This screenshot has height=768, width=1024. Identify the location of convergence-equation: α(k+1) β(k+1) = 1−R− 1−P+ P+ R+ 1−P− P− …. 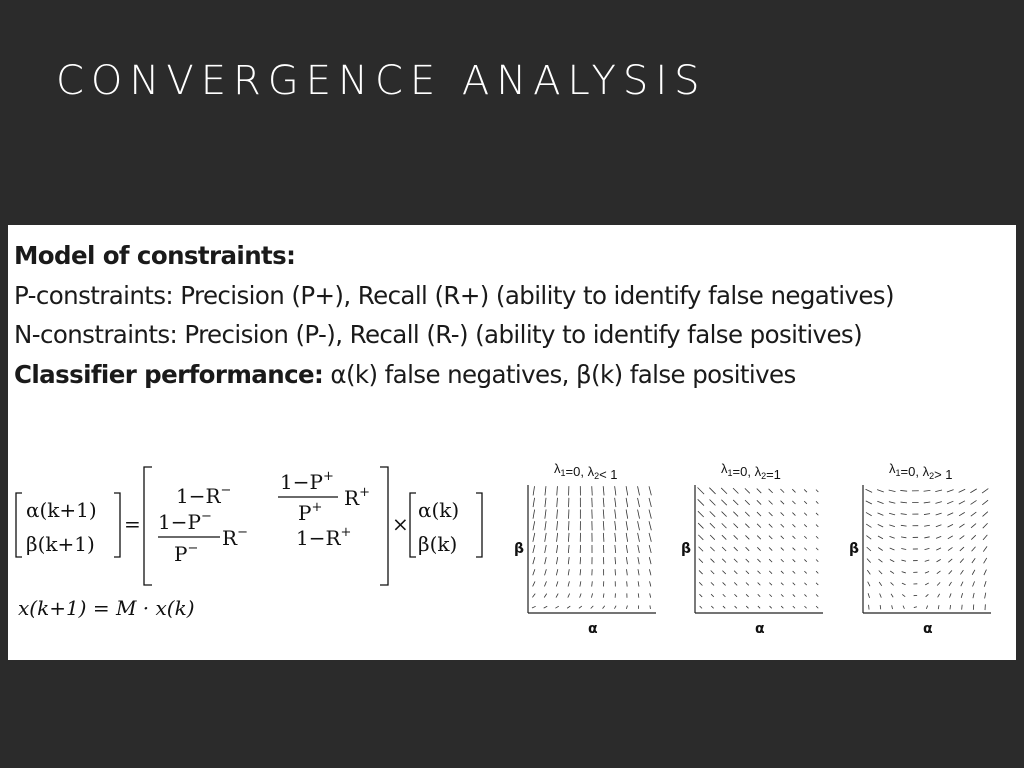
(249, 543).